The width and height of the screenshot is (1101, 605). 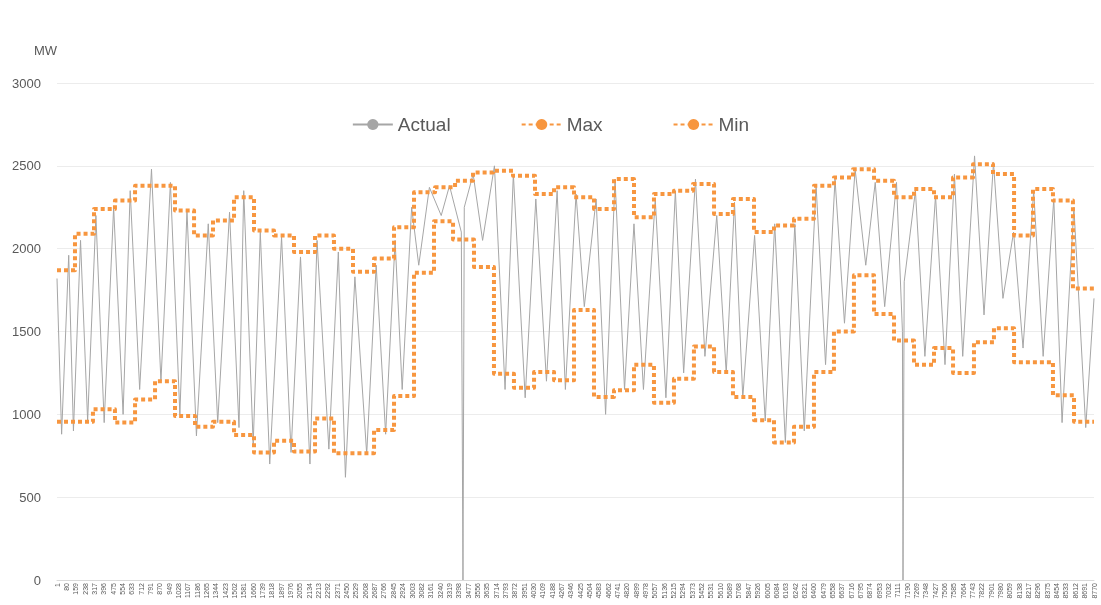 I want to click on y-tick-label: 1500, so click(x=26, y=331).